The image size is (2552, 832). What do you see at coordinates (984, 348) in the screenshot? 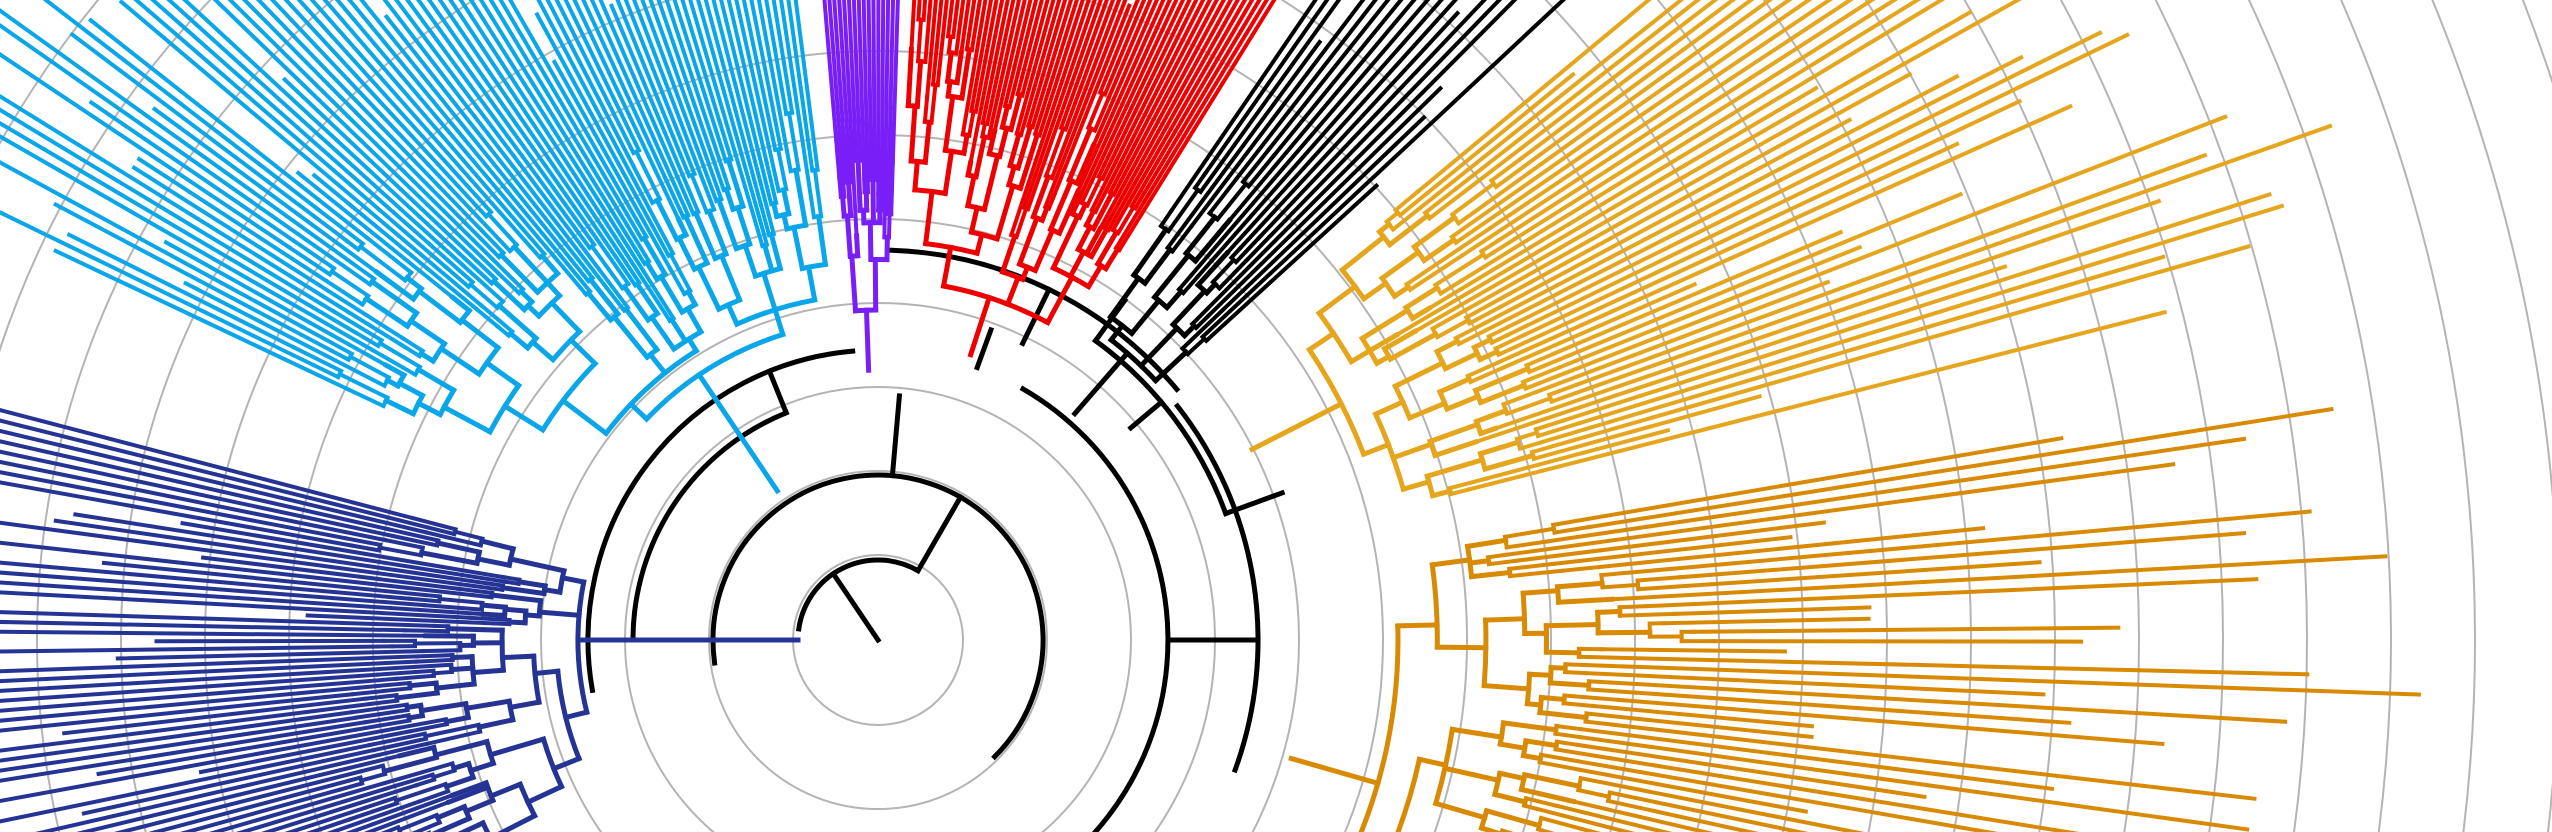
I see `backbone-branch` at bounding box center [984, 348].